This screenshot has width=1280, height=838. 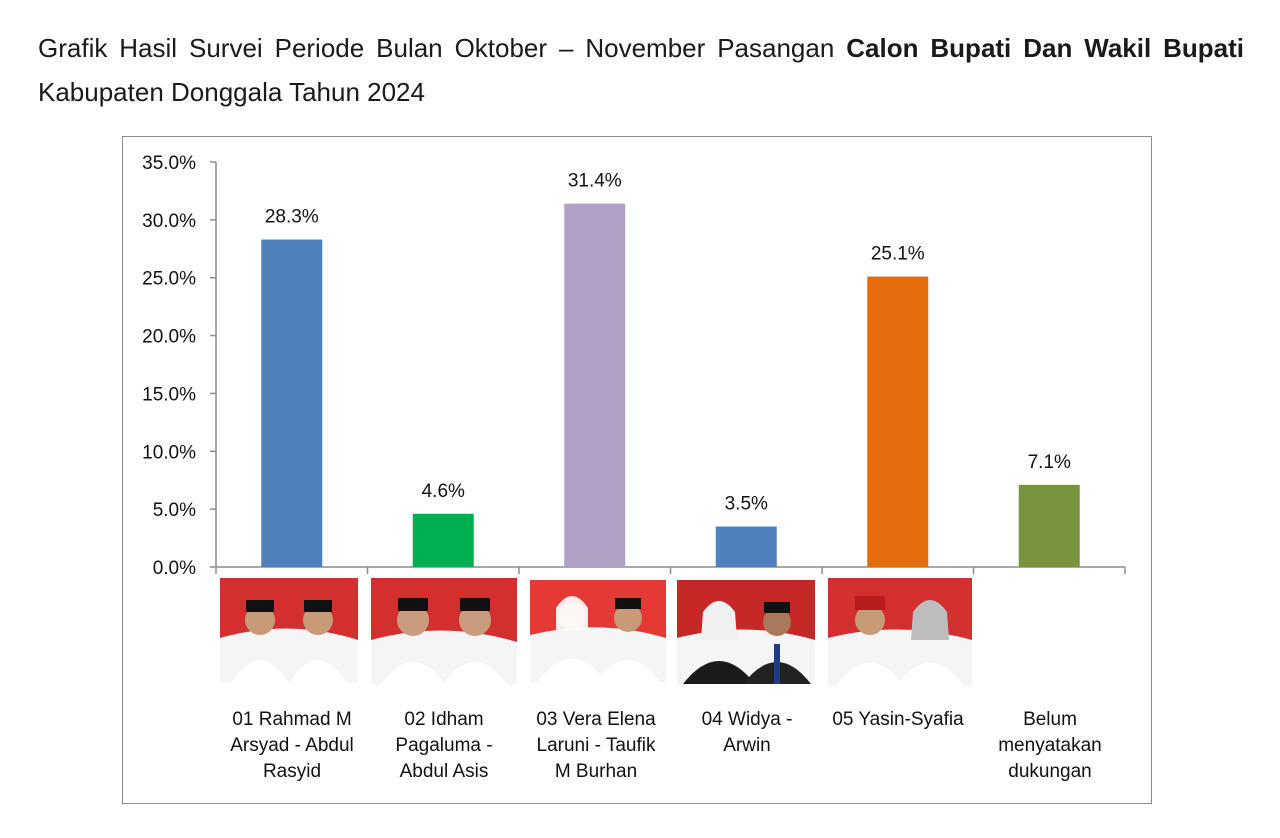 What do you see at coordinates (292, 217) in the screenshot?
I see `data-label-1: 28.3%` at bounding box center [292, 217].